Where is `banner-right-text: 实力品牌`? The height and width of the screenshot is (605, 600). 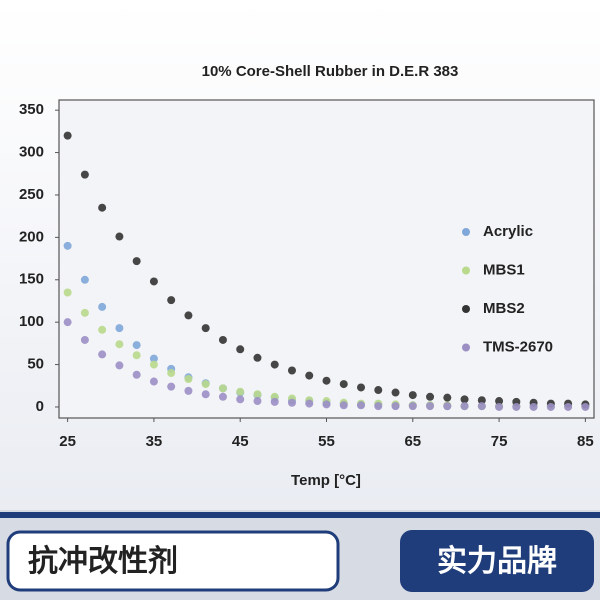 banner-right-text: 实力品牌 is located at coordinates (497, 561).